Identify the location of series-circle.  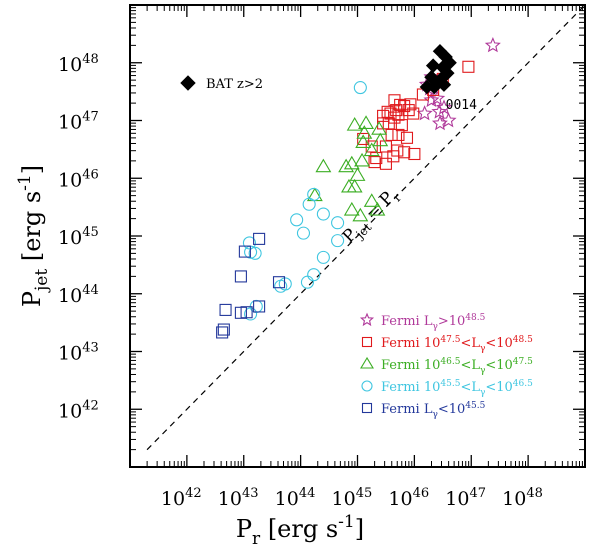
(304, 201).